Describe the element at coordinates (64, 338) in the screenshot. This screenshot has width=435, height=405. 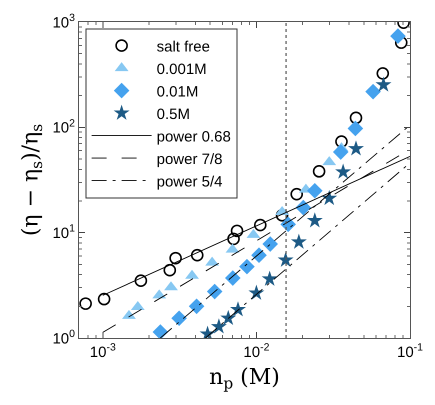
I see `y-tick-label: 10$^{0}$` at that location.